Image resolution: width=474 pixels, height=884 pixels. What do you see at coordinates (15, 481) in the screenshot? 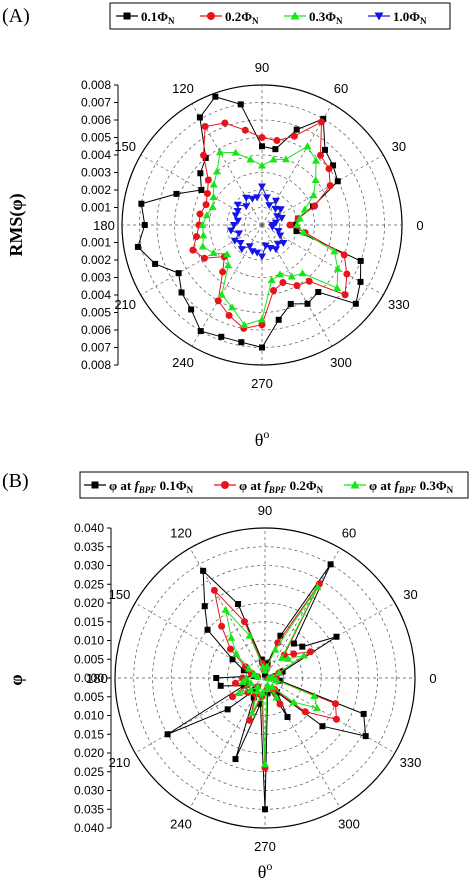
I see `panel-label-b: (B)` at bounding box center [15, 481].